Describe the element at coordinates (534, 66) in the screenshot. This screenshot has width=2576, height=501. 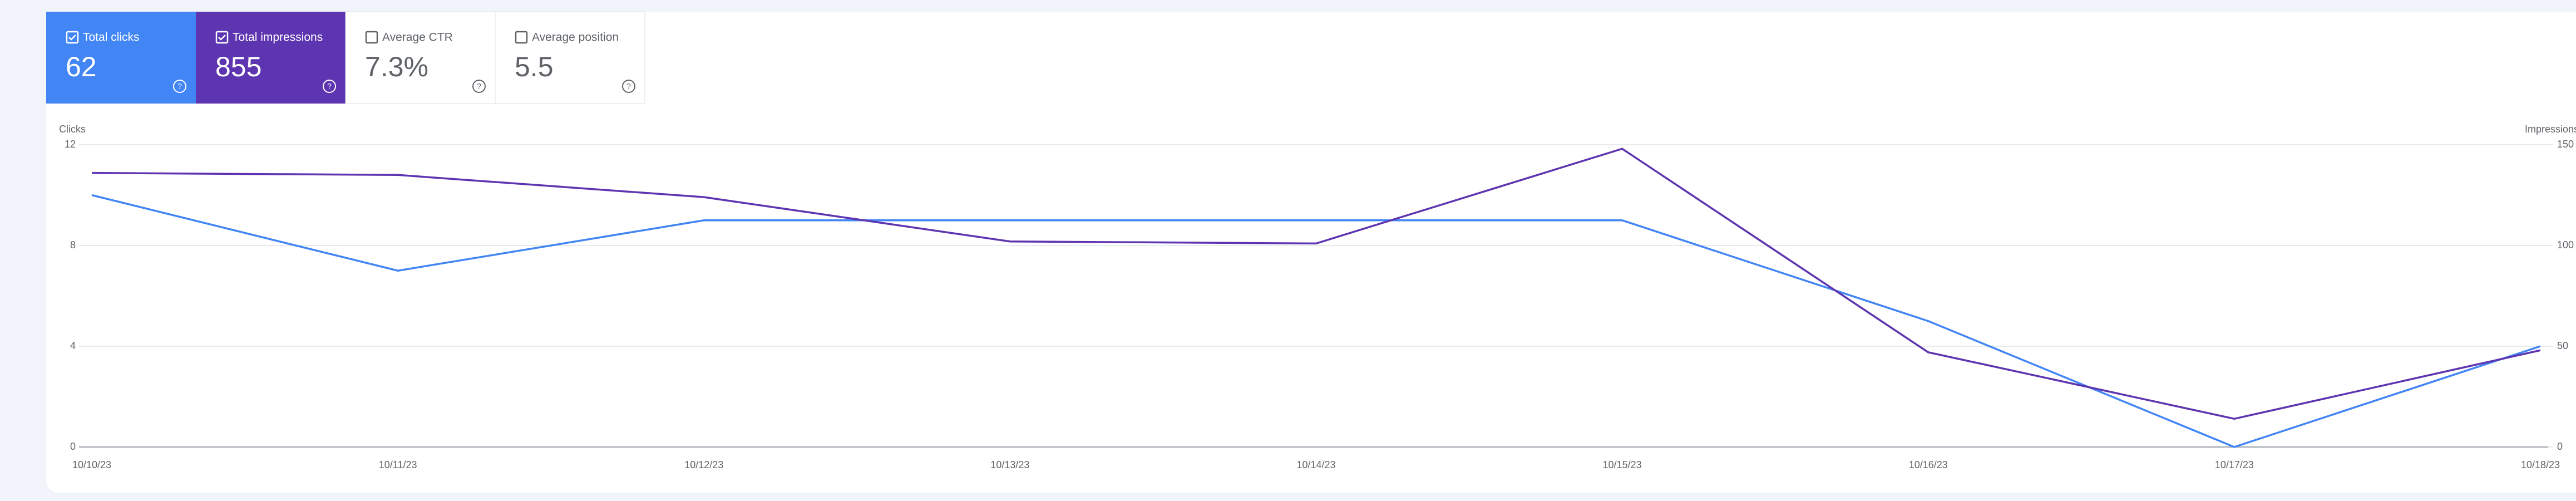
I see `metric-value: 5.5` at that location.